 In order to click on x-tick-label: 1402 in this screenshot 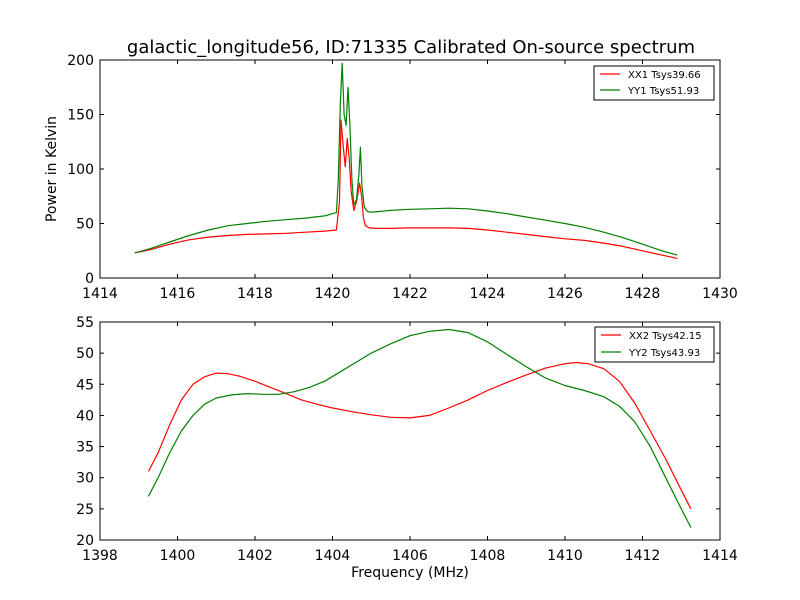, I will do `click(255, 556)`.